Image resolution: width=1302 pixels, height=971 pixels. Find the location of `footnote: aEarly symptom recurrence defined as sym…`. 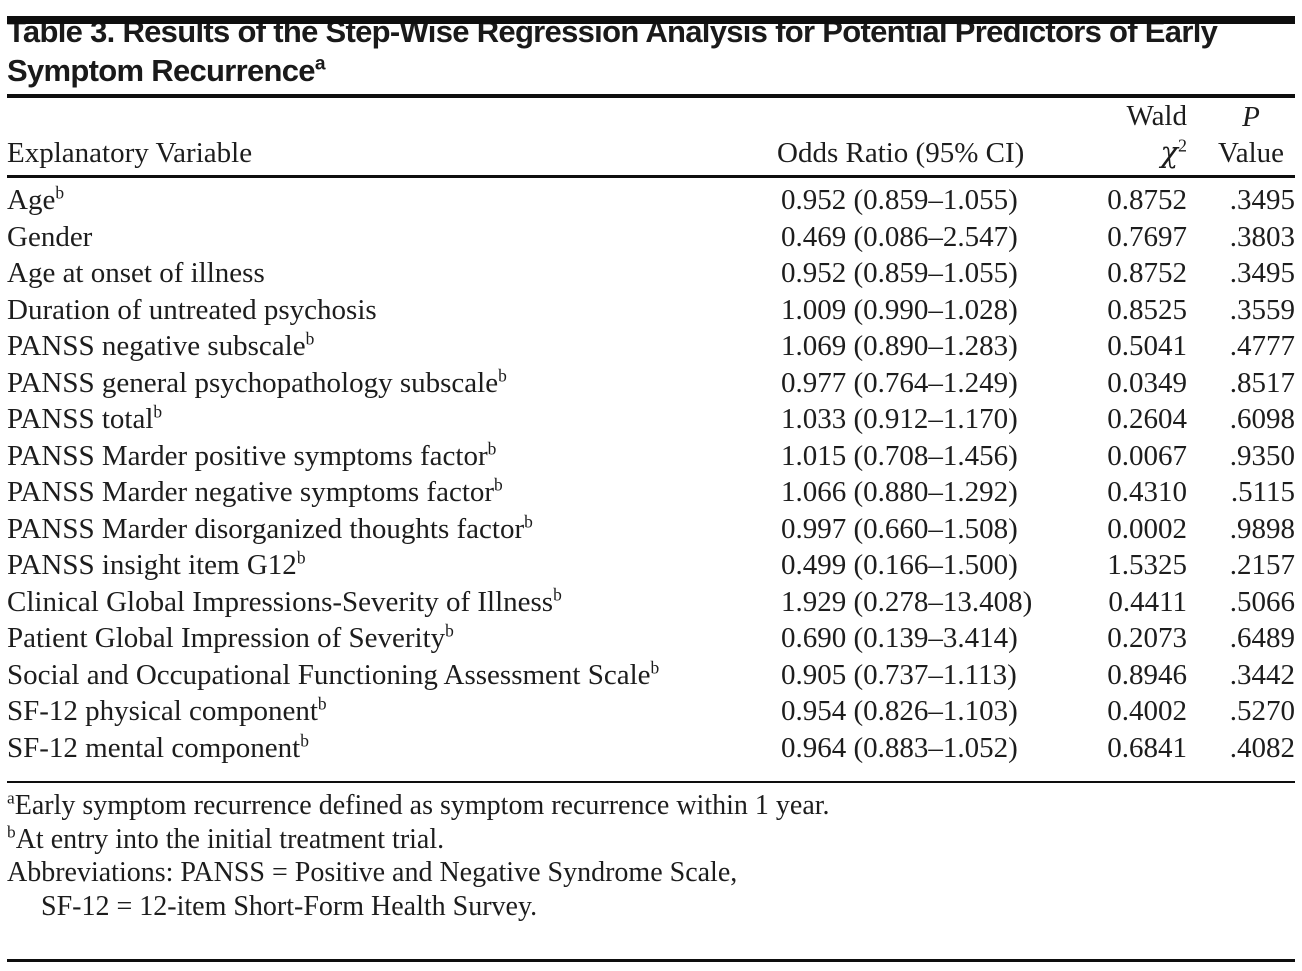

footnote: aEarly symptom recurrence defined as sym… is located at coordinates (418, 804).